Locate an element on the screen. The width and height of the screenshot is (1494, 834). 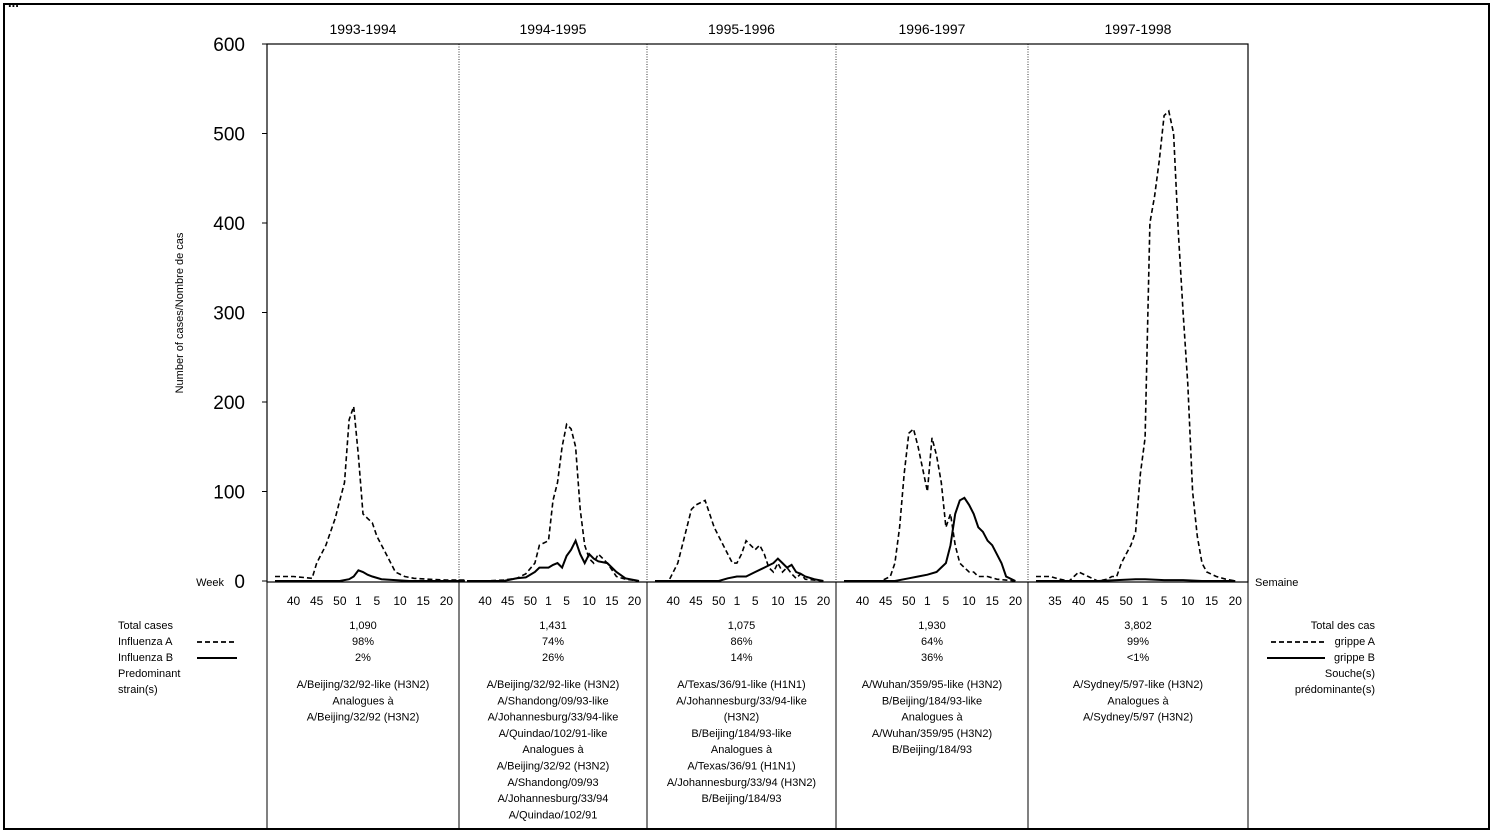
strain-line: A/Johannesburg/33/94 (H3N2) is located at coordinates (741, 783).